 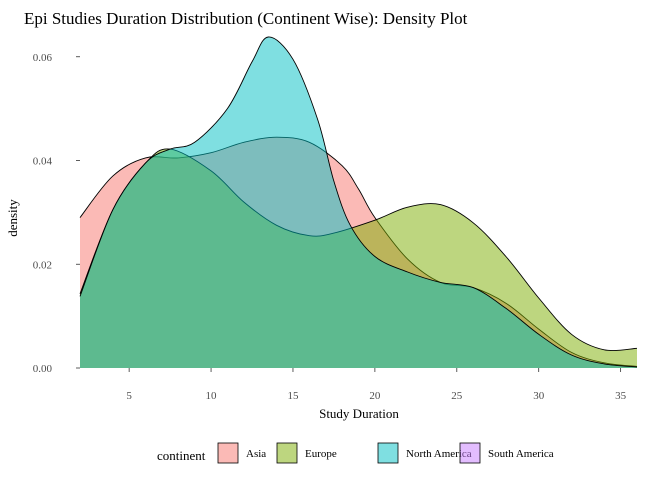 What do you see at coordinates (256, 454) in the screenshot?
I see `legend-label-0: Asia` at bounding box center [256, 454].